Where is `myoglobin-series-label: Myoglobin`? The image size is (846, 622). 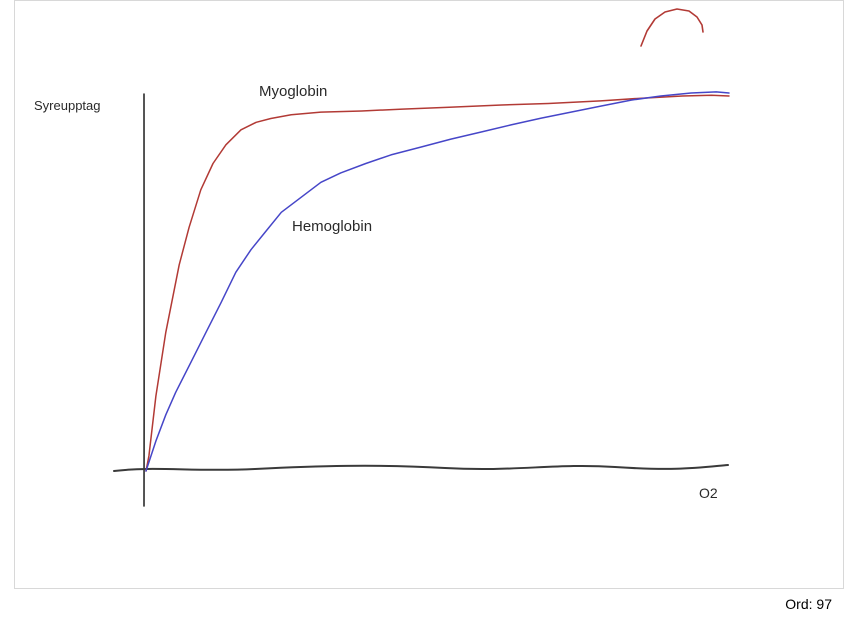
myoglobin-series-label: Myoglobin is located at coordinates (293, 91).